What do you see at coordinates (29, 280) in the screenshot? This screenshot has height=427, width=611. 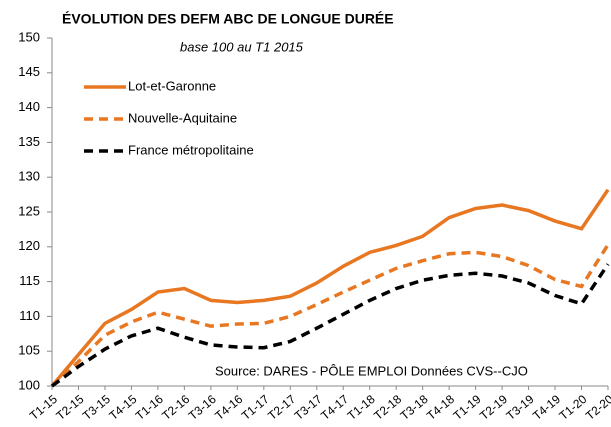 I see `y-tick-label: 115` at bounding box center [29, 280].